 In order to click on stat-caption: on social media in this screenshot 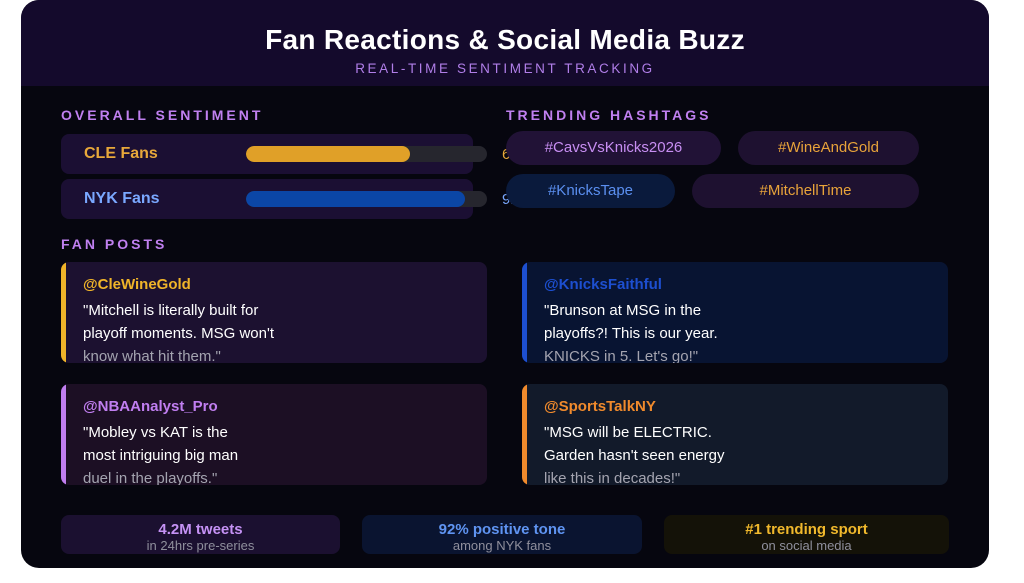, I will do `click(806, 545)`.